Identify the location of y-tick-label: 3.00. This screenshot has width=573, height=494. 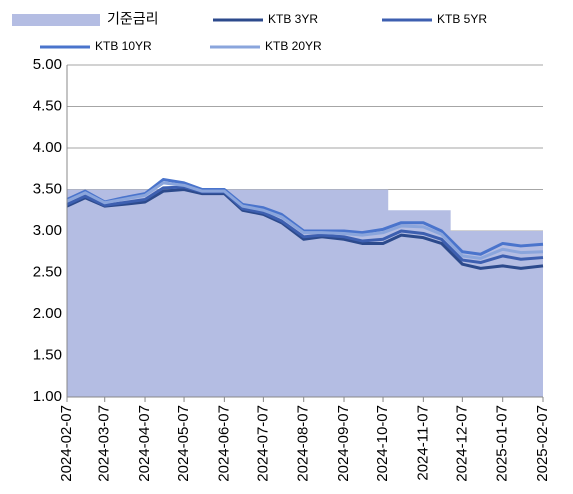
(47, 230).